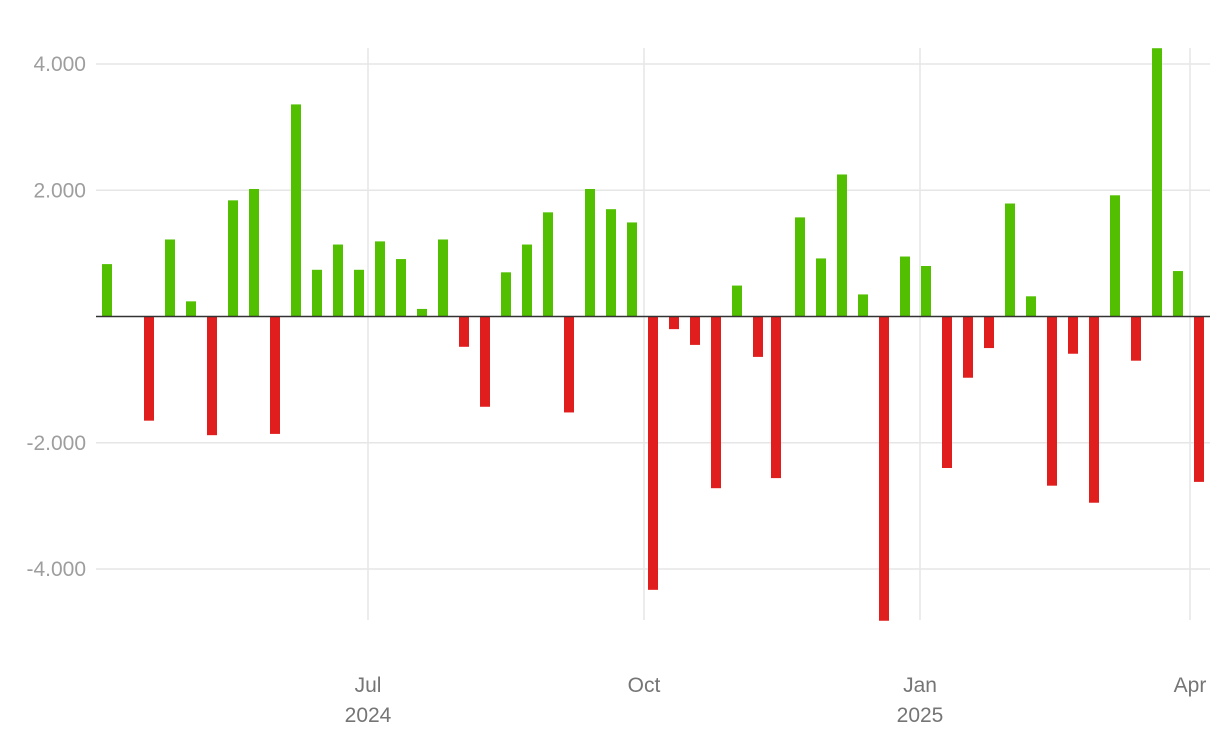 The height and width of the screenshot is (744, 1220). Describe the element at coordinates (1190, 685) in the screenshot. I see `x-tick-label: Apr` at that location.